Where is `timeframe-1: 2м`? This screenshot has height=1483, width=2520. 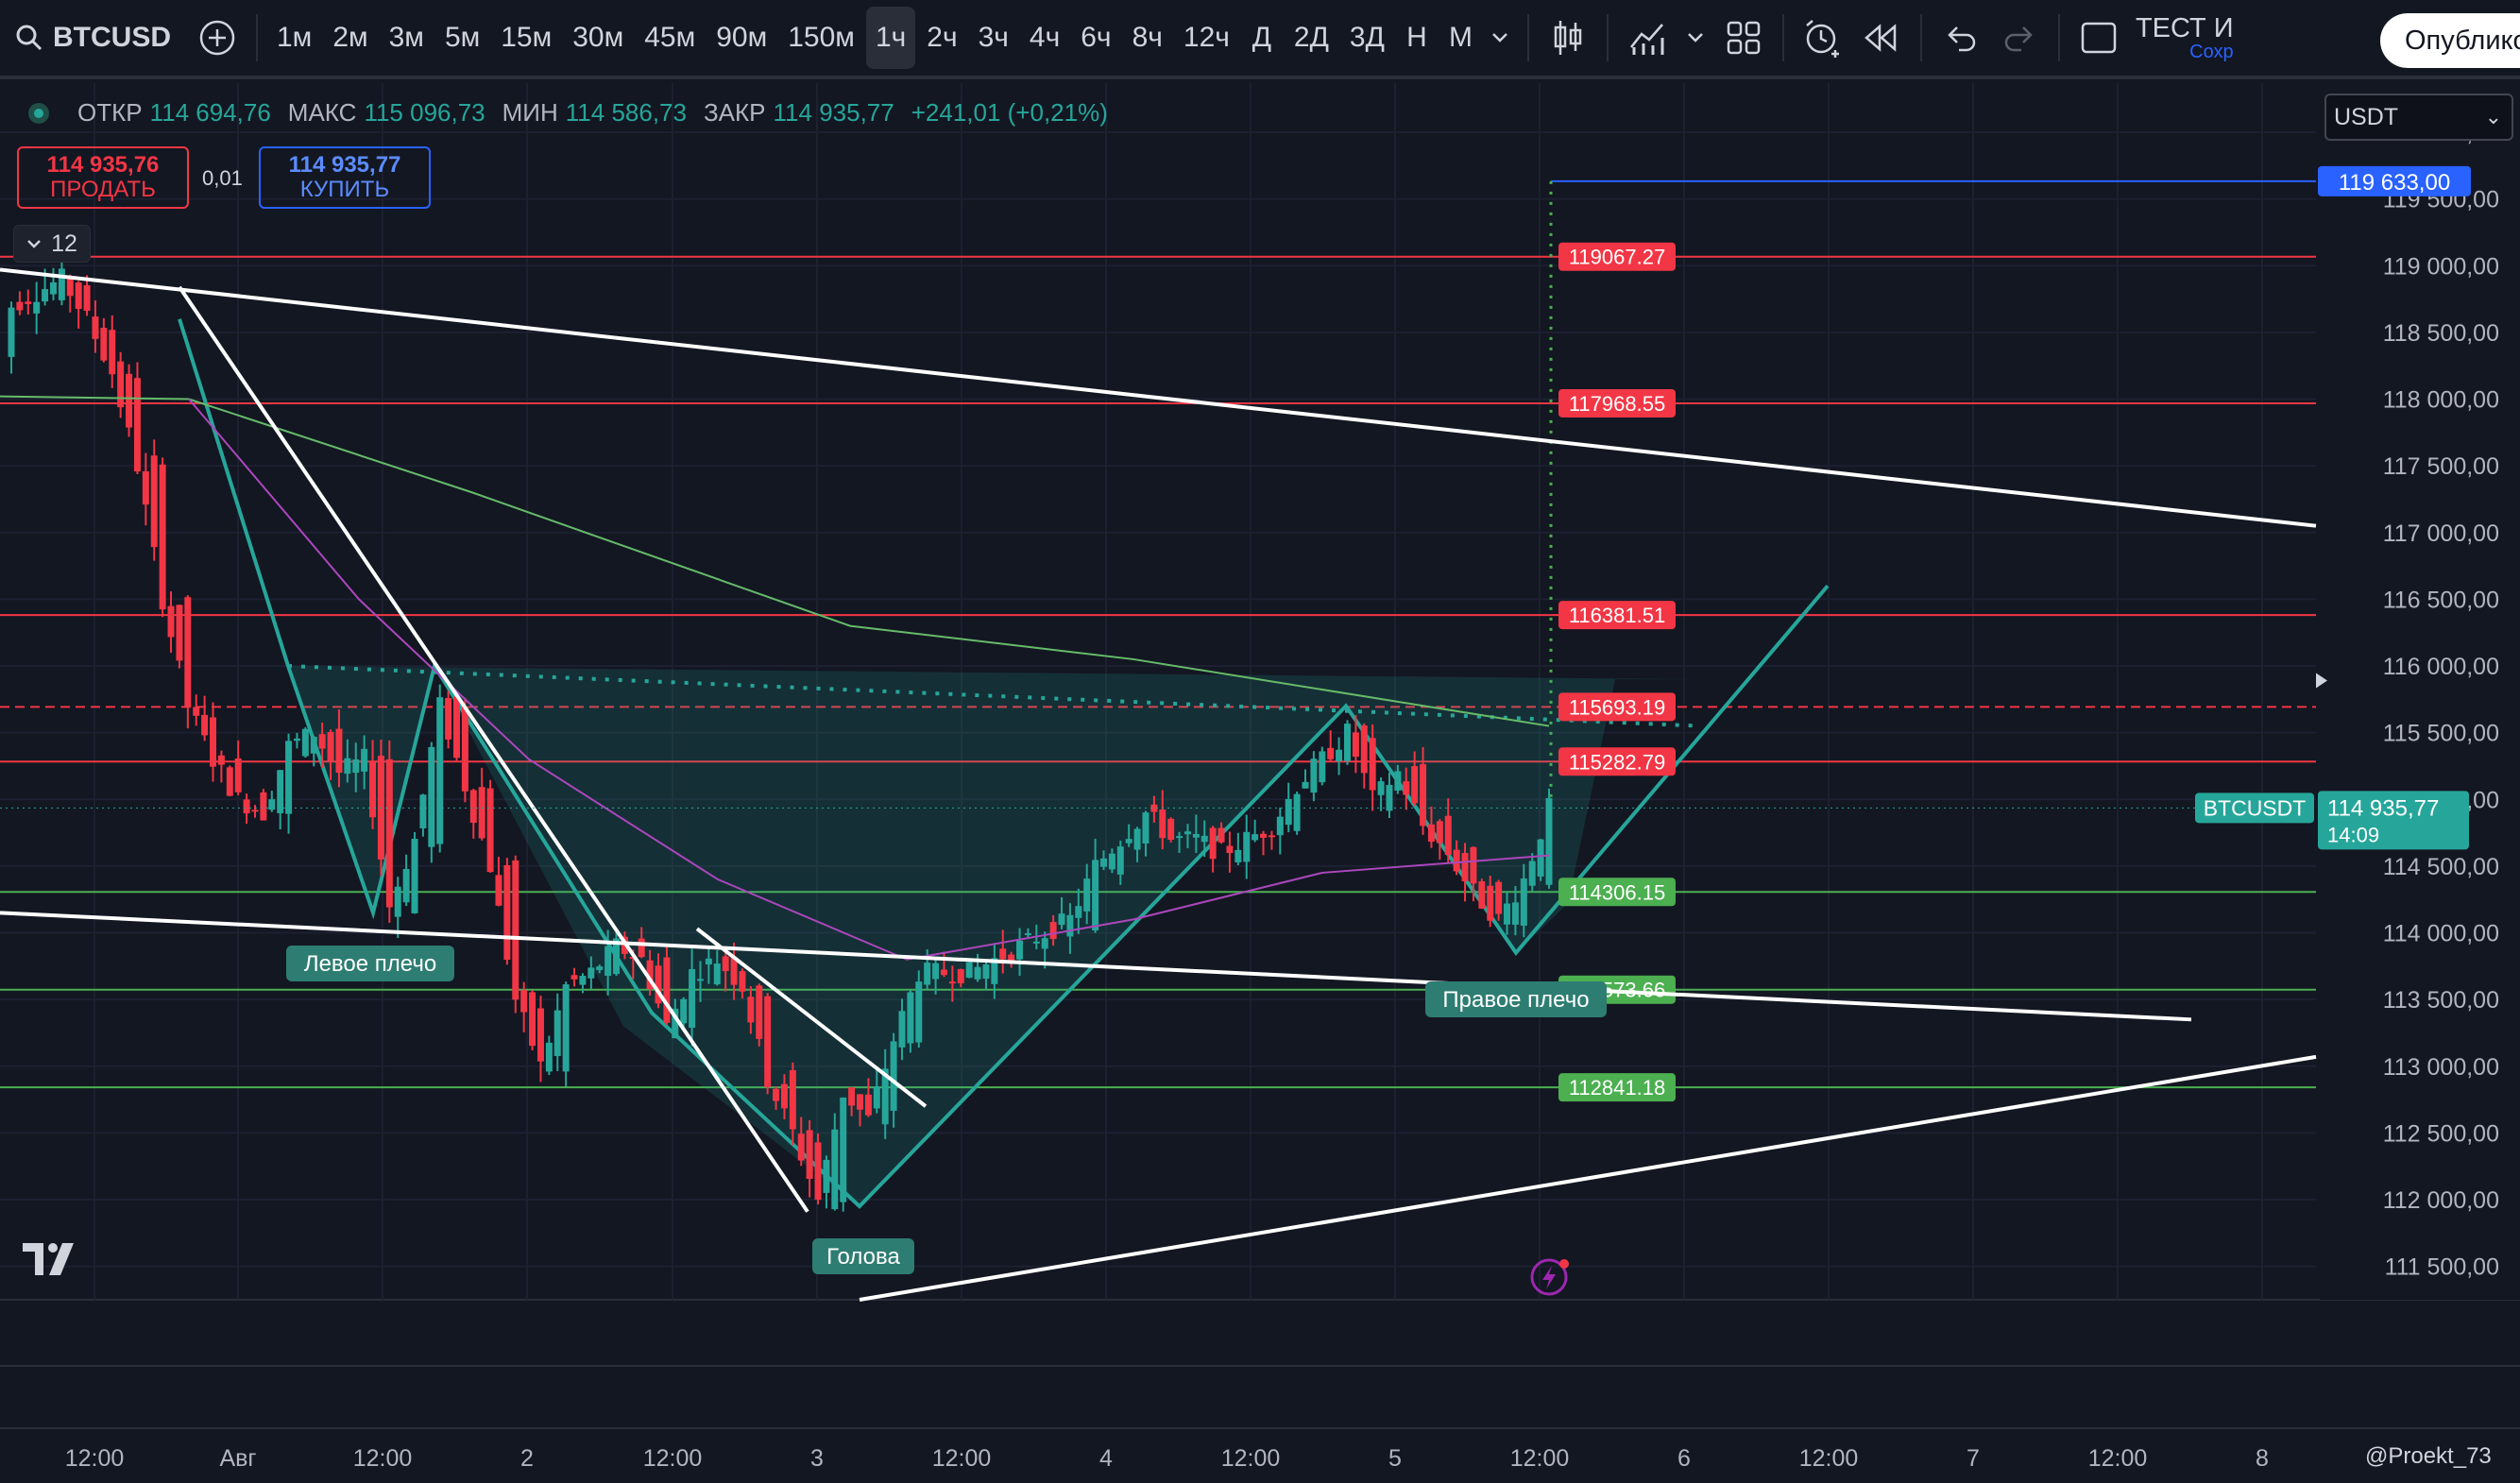 timeframe-1: 2м is located at coordinates (350, 37).